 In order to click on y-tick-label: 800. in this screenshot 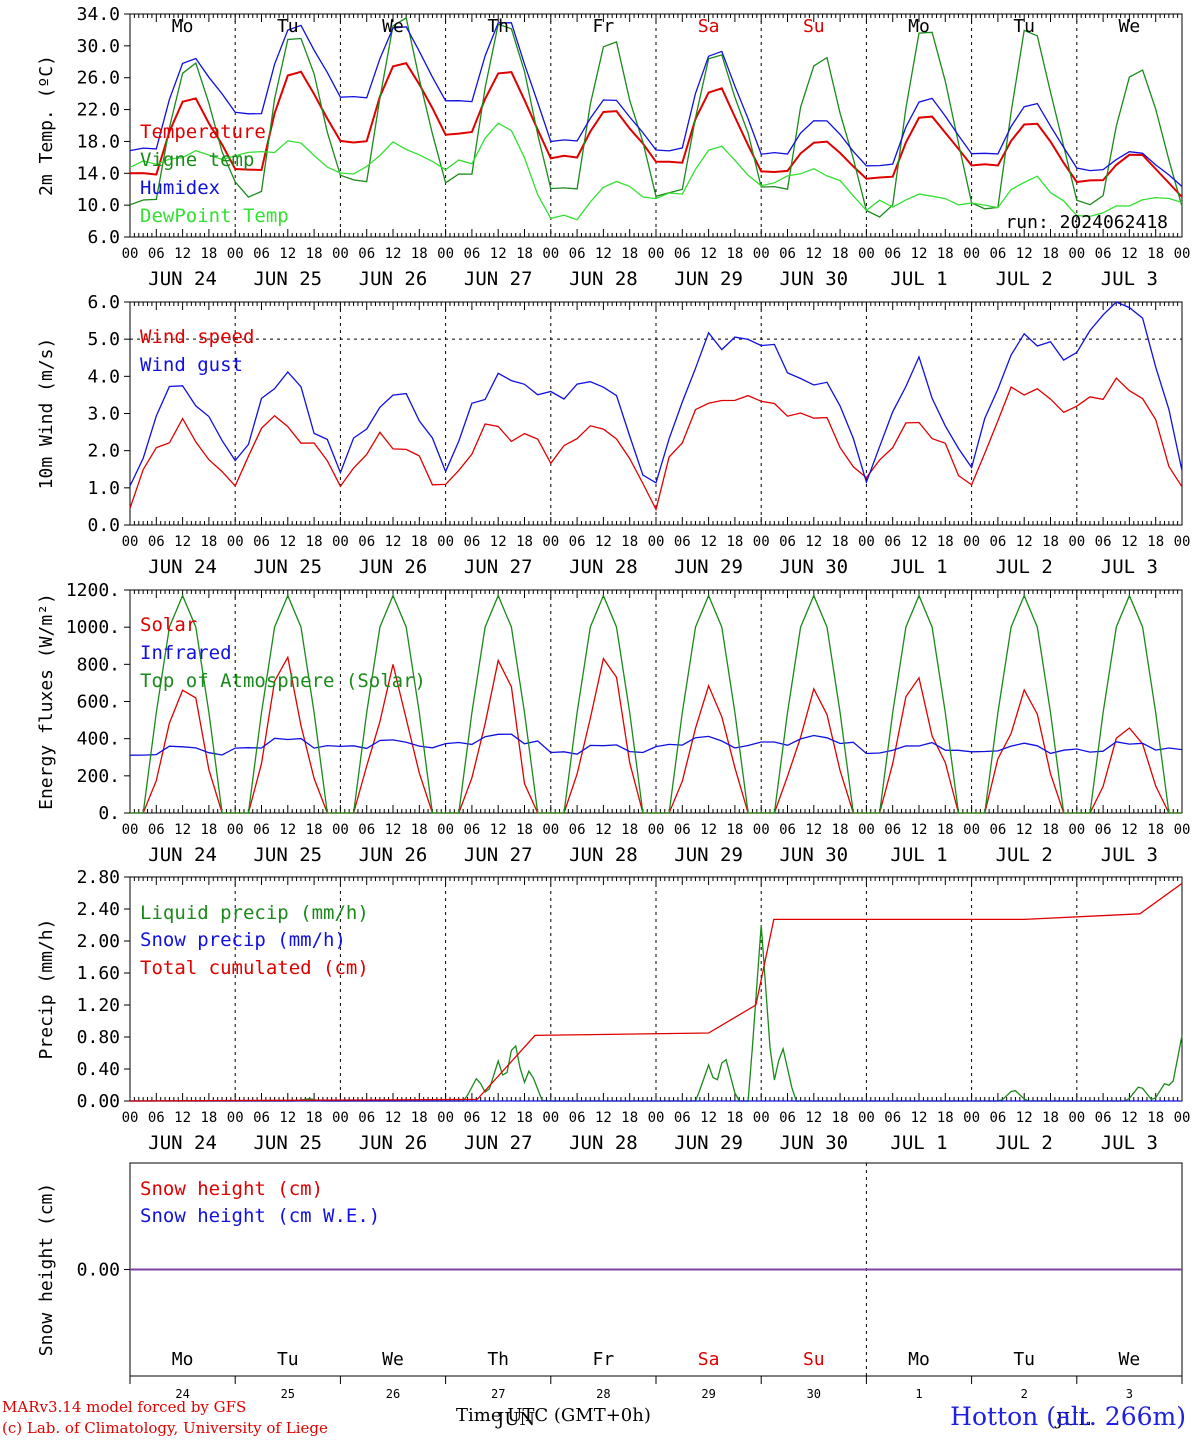, I will do `click(98, 664)`.